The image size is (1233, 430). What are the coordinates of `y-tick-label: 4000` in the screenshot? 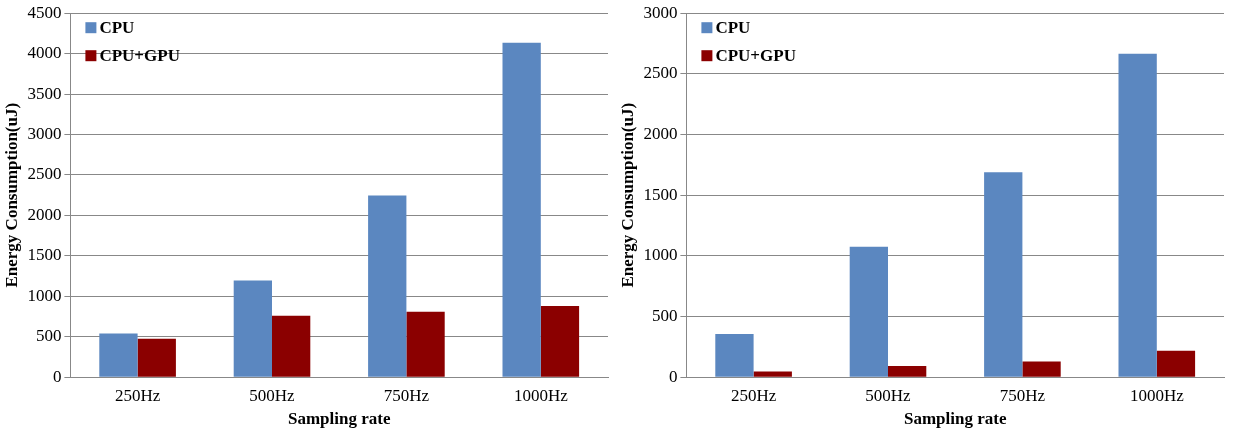 It's located at (44, 53).